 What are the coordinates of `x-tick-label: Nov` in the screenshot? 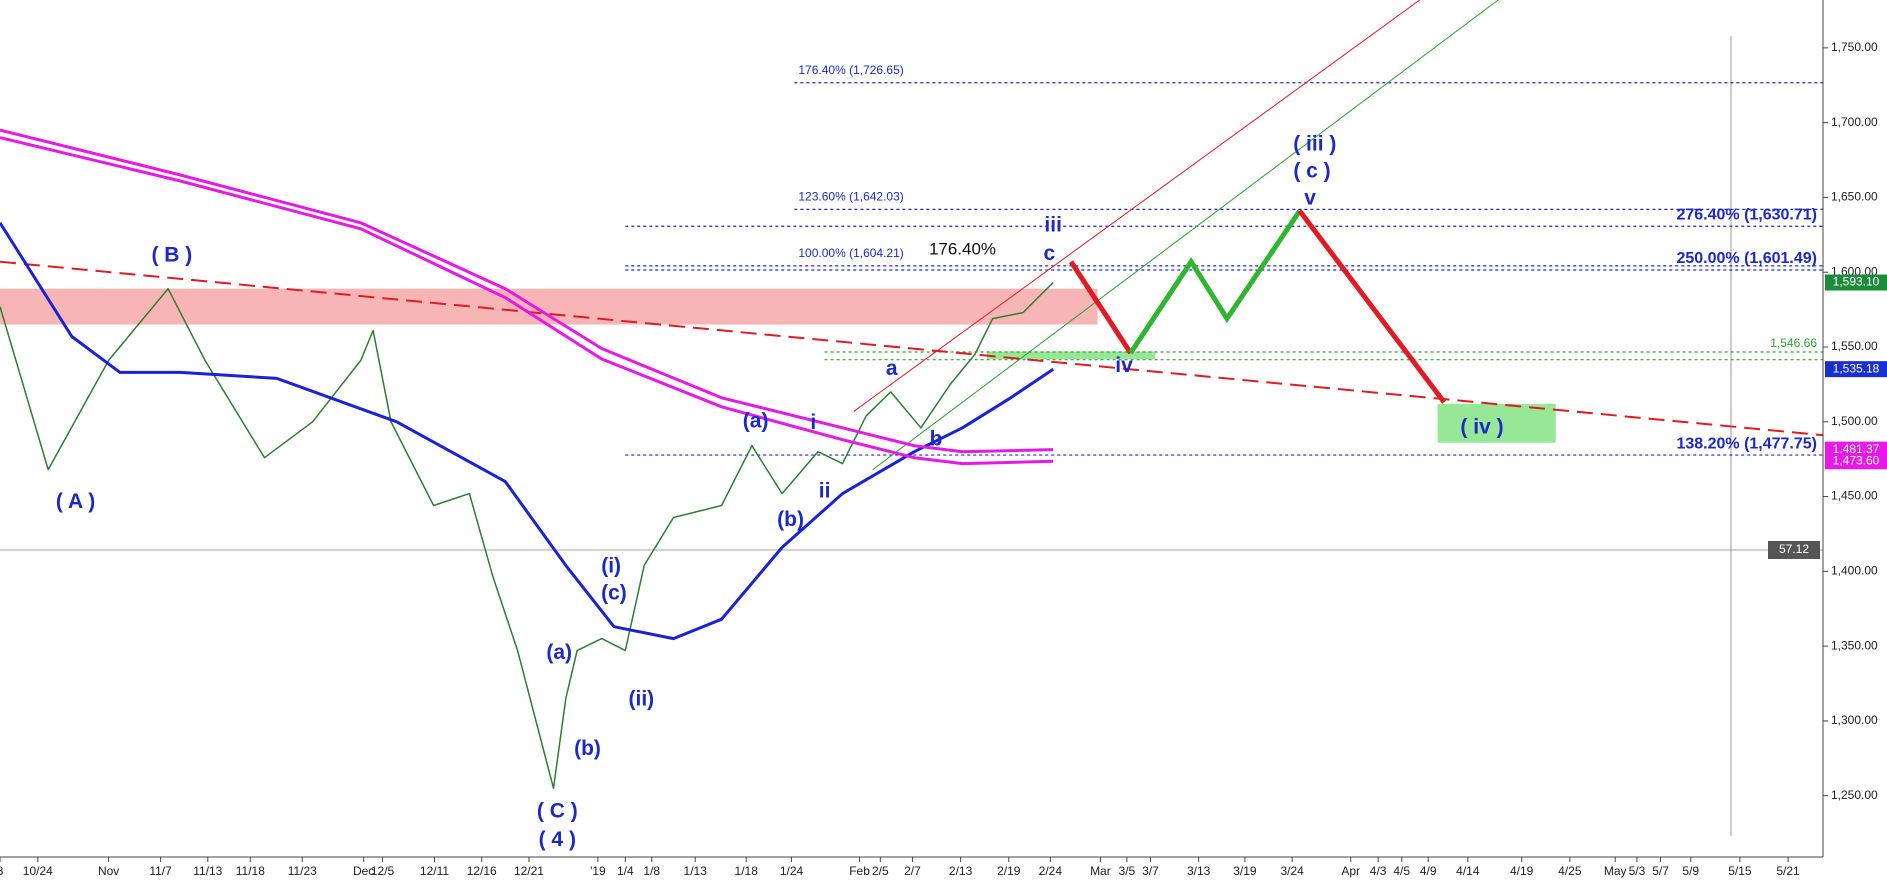 It's located at (108, 871).